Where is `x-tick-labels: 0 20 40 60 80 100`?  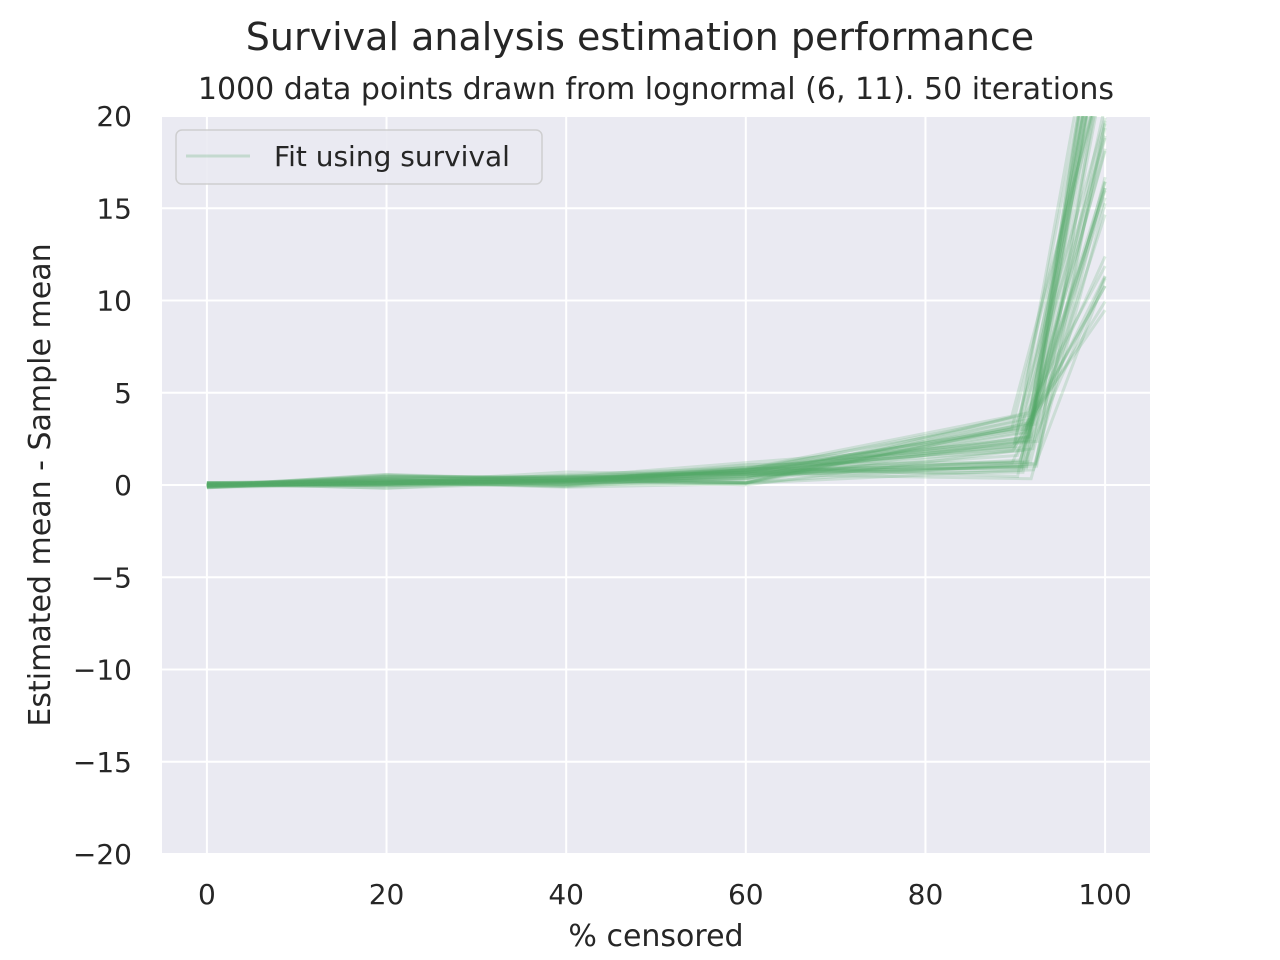 x-tick-labels: 0 20 40 60 80 100 is located at coordinates (665, 894).